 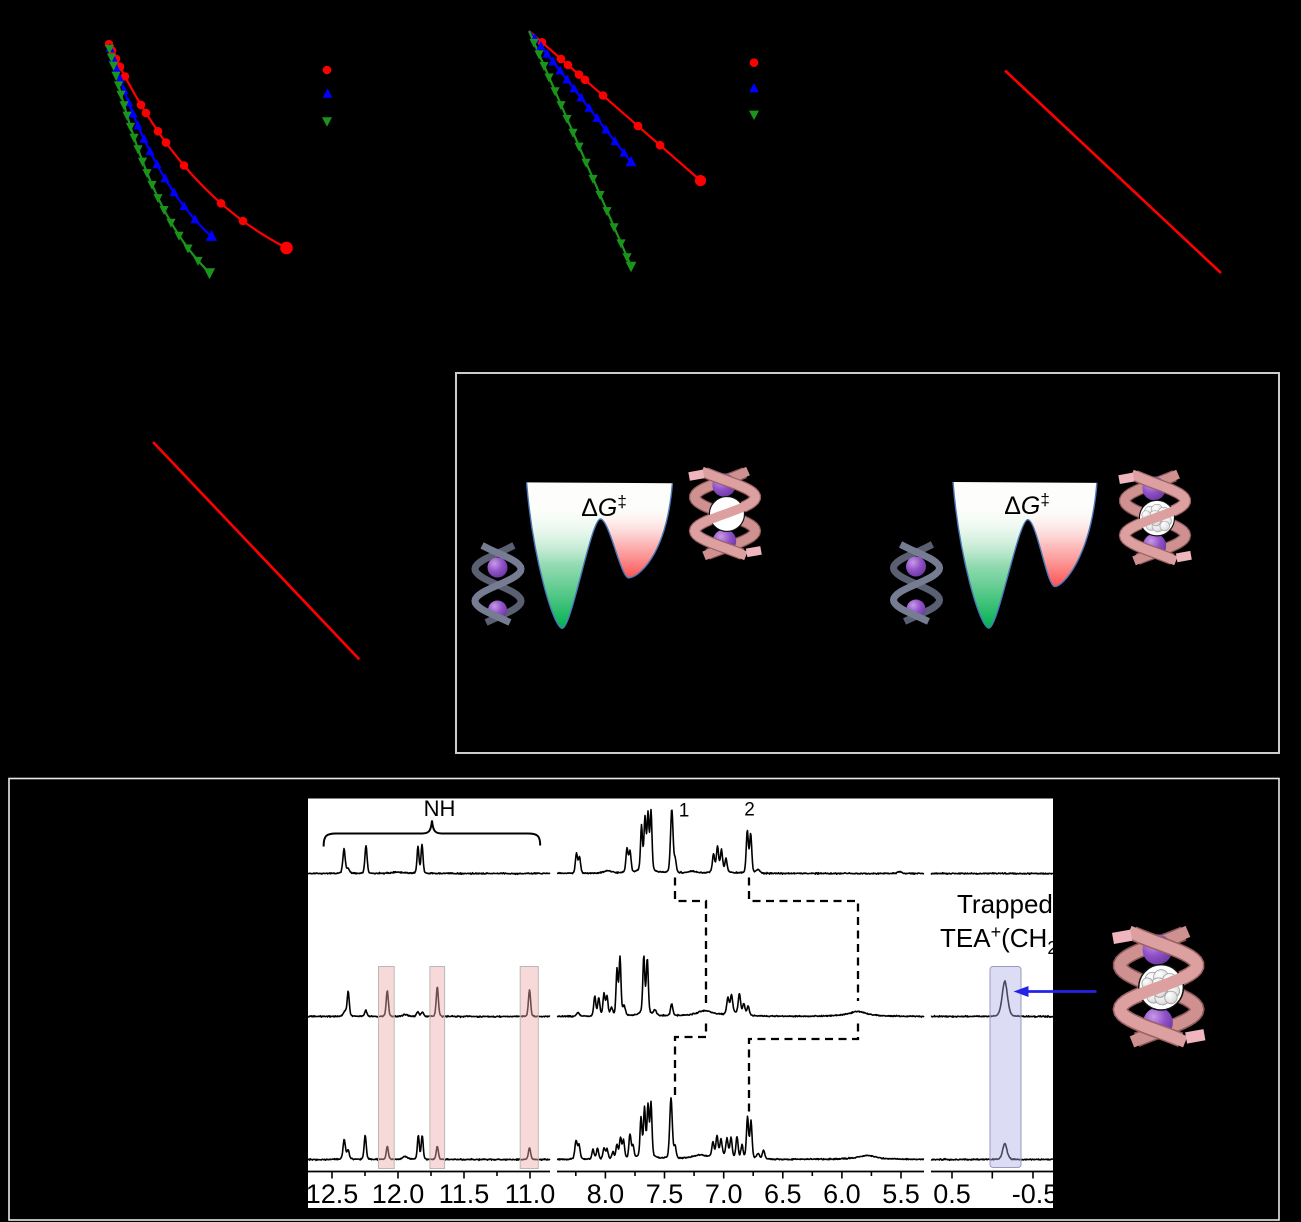 What do you see at coordinates (440, 808) in the screenshot?
I see `svg-text: NH` at bounding box center [440, 808].